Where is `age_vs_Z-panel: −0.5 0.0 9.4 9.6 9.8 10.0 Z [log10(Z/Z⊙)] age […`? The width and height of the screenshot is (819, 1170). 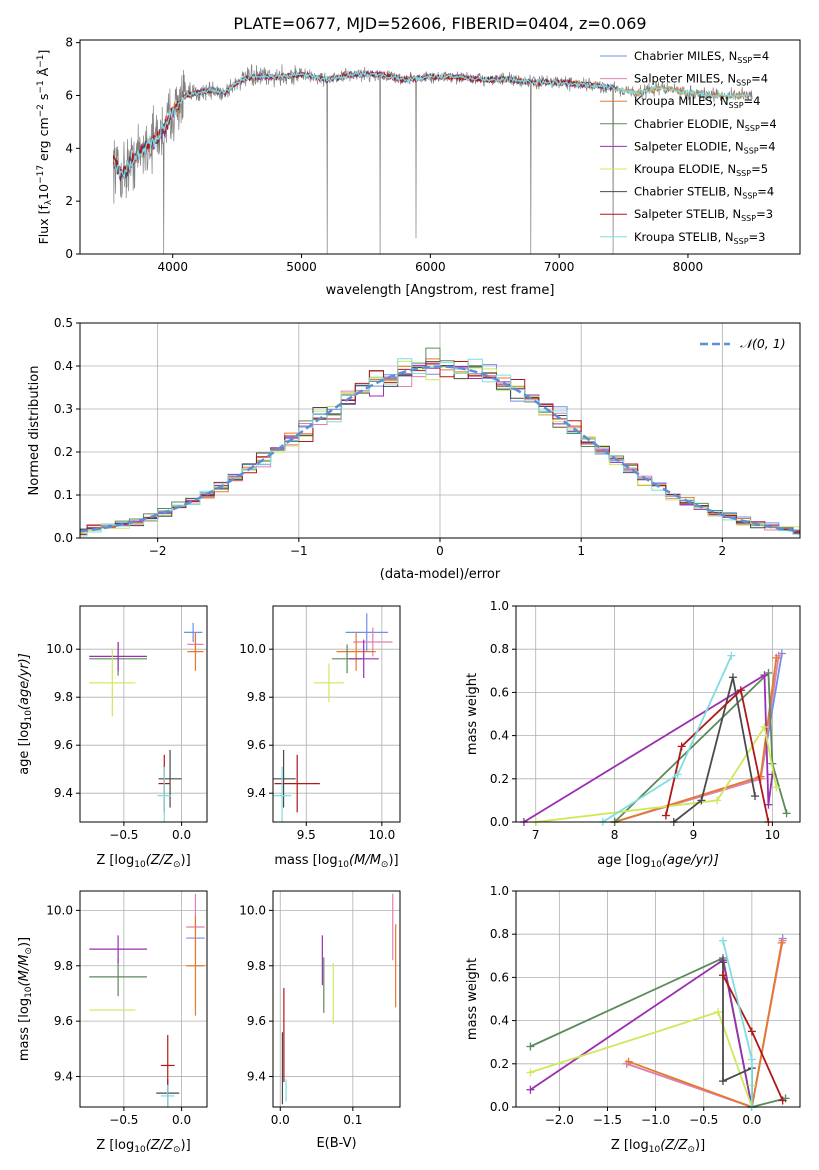 age_vs_Z-panel: −0.5 0.0 9.4 9.6 9.8 10.0 Z [log10(Z/Z⊙)] age [… is located at coordinates (112, 737).